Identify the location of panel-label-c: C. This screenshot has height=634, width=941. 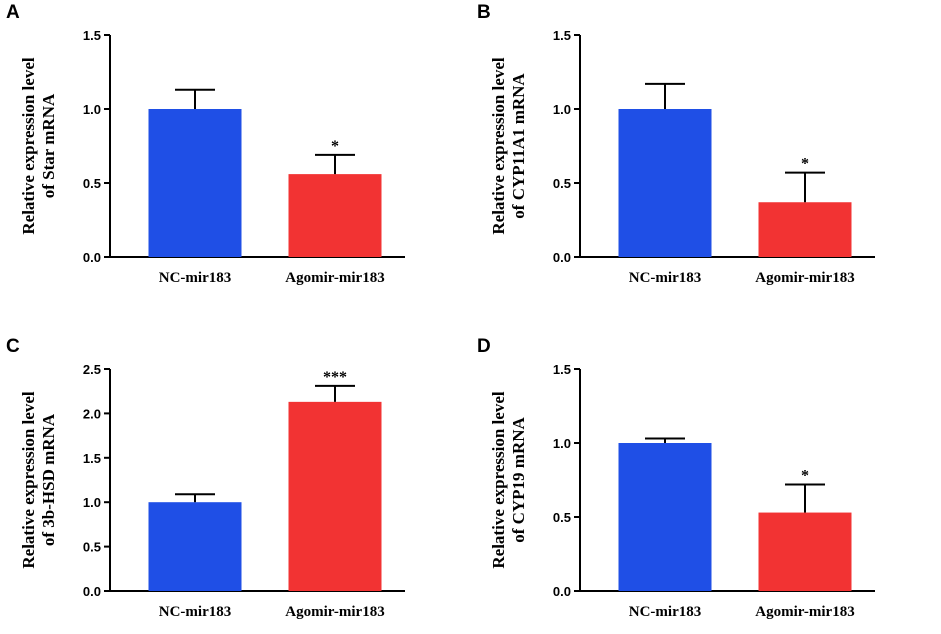
(13, 346).